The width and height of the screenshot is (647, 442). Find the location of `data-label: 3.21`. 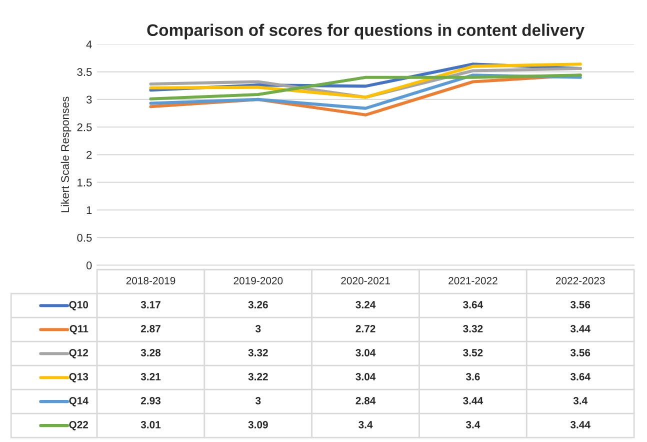

data-label: 3.21 is located at coordinates (150, 376).